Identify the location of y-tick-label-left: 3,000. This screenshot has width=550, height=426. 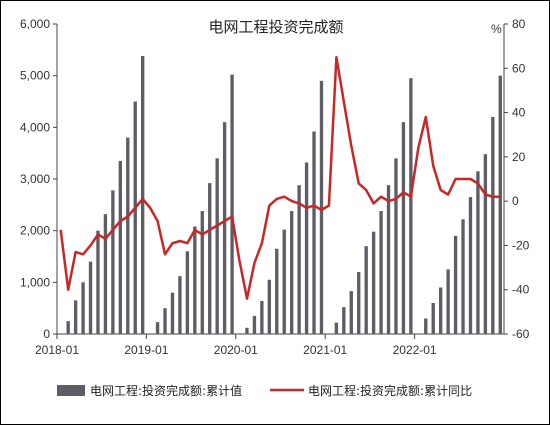
(35, 179).